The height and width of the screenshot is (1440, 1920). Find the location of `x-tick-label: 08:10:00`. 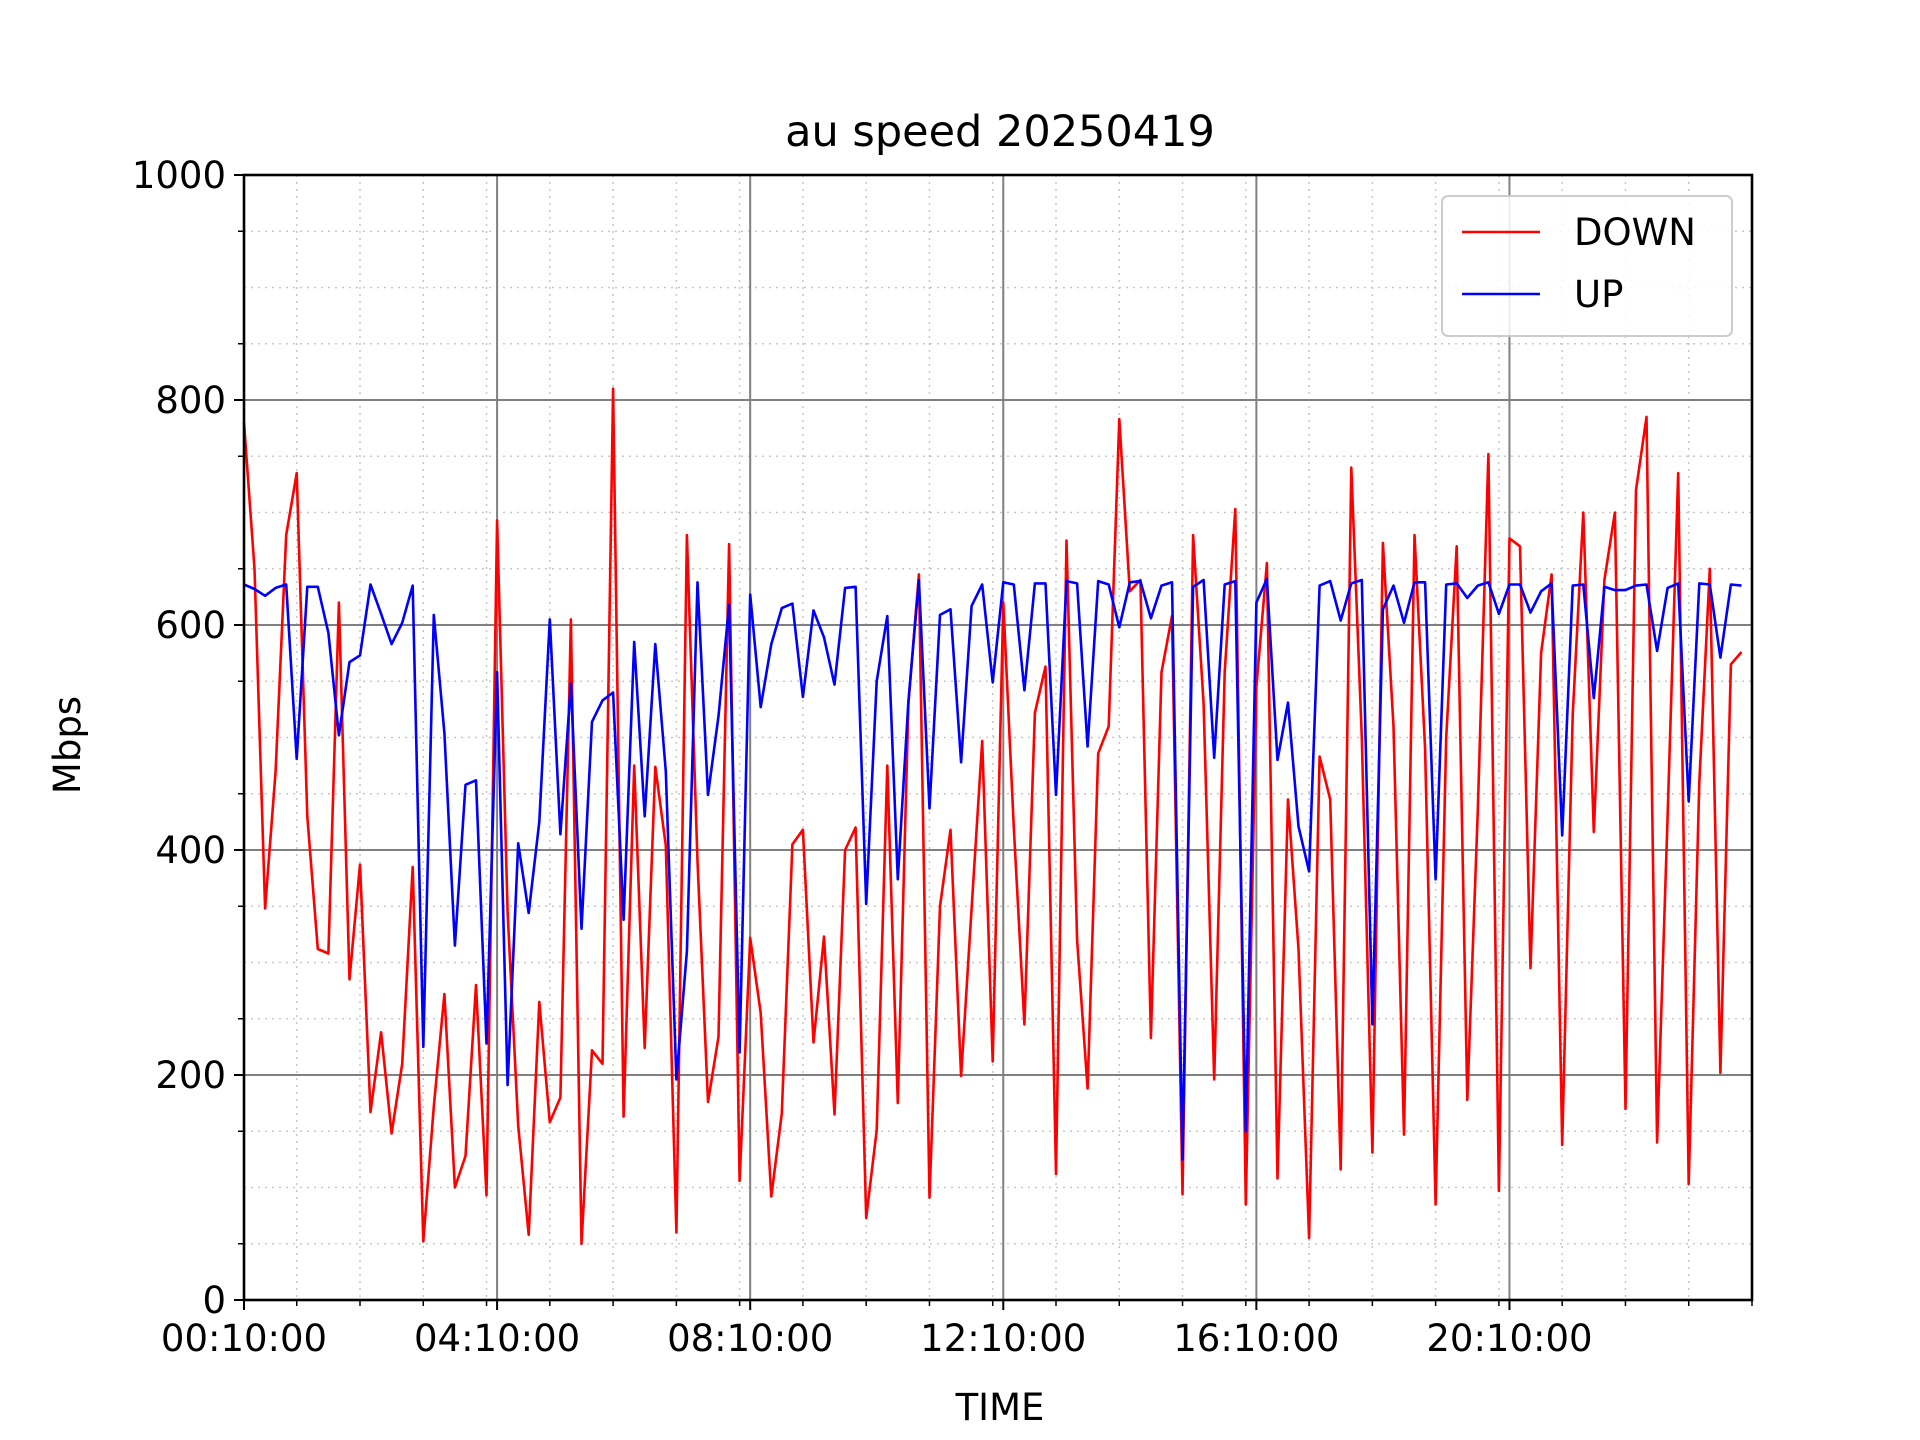

x-tick-label: 08:10:00 is located at coordinates (750, 1338).